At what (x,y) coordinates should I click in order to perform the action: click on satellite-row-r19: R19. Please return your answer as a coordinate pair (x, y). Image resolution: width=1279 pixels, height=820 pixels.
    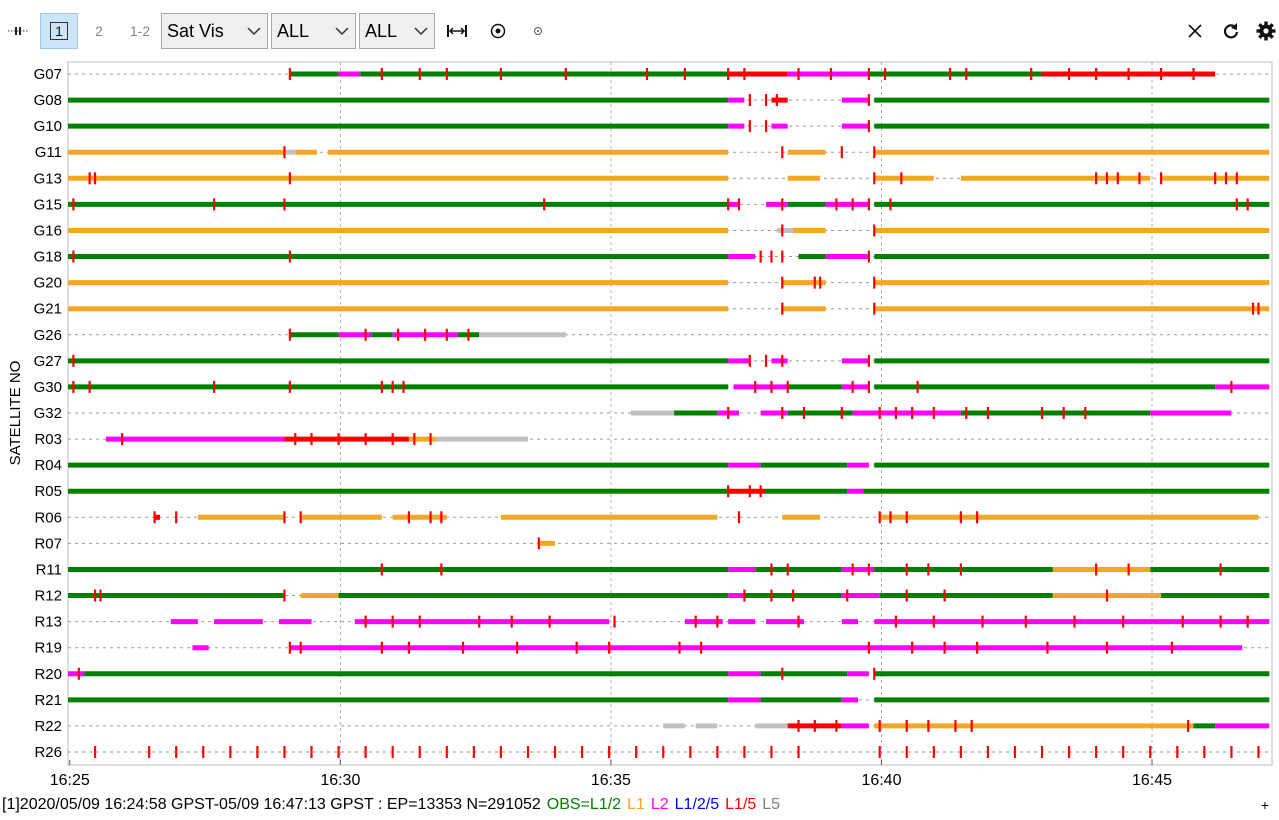
    Looking at the image, I should click on (653, 648).